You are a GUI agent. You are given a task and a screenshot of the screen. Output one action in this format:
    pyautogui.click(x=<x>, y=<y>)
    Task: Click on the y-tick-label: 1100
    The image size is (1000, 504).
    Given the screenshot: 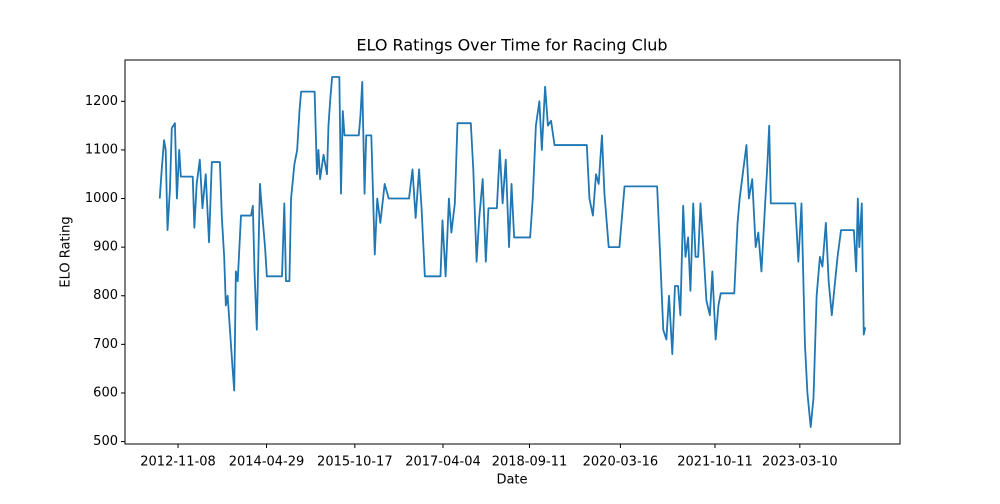 What is the action you would take?
    pyautogui.click(x=101, y=149)
    